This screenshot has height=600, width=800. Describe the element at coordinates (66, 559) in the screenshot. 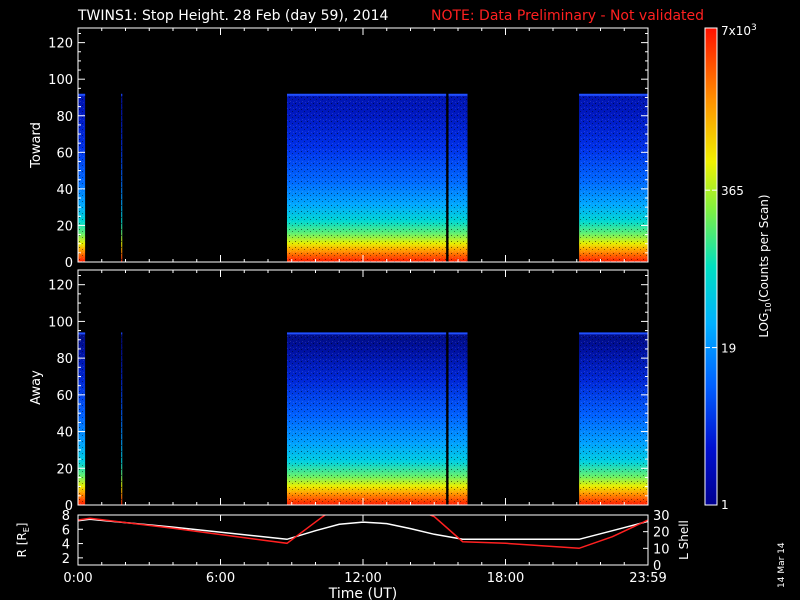

I see `y-tick-label-left: 2` at that location.